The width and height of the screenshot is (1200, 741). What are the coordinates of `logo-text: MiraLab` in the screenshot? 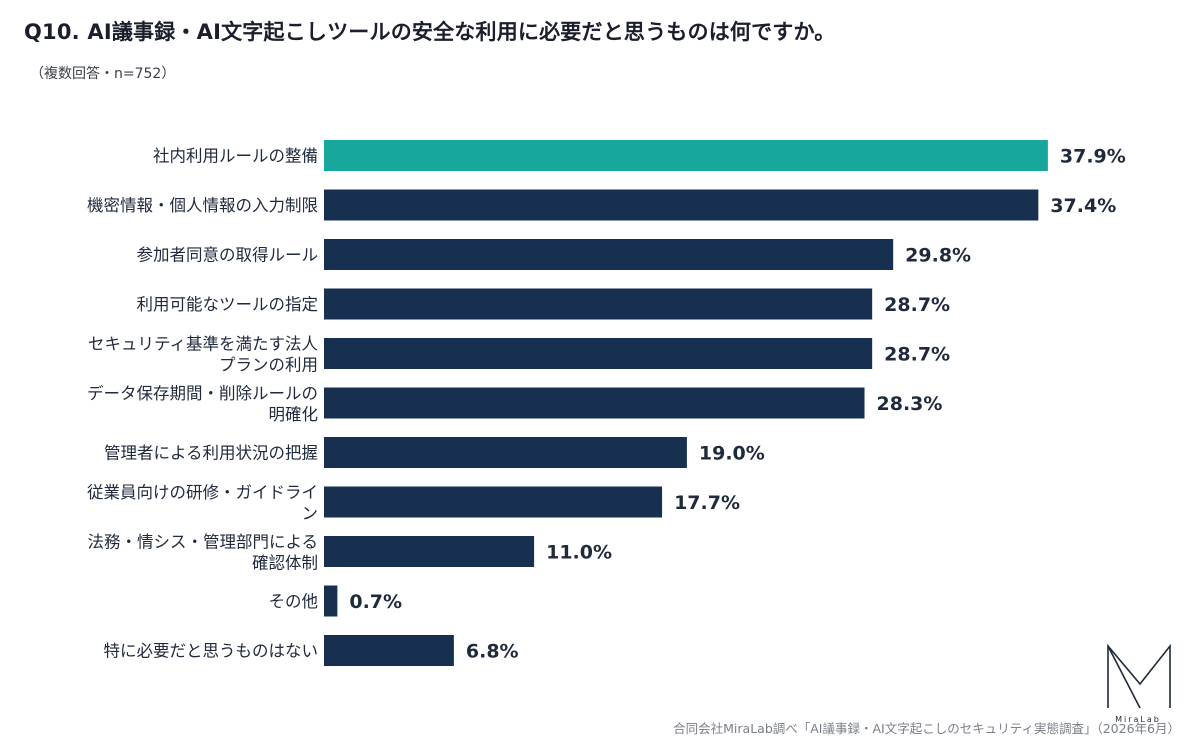 It's located at (1138, 719).